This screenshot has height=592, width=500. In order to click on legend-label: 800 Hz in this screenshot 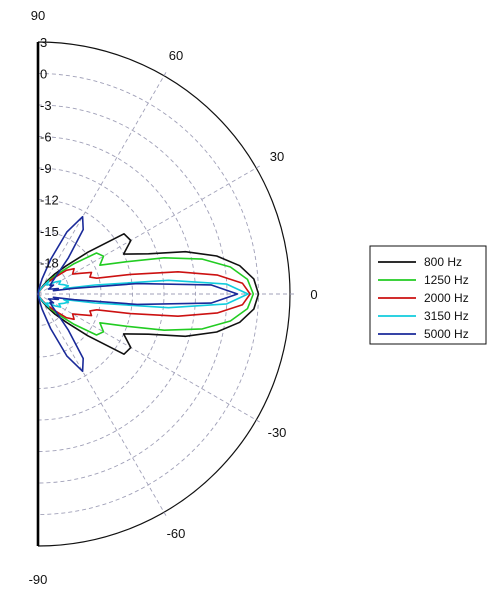, I will do `click(443, 262)`.